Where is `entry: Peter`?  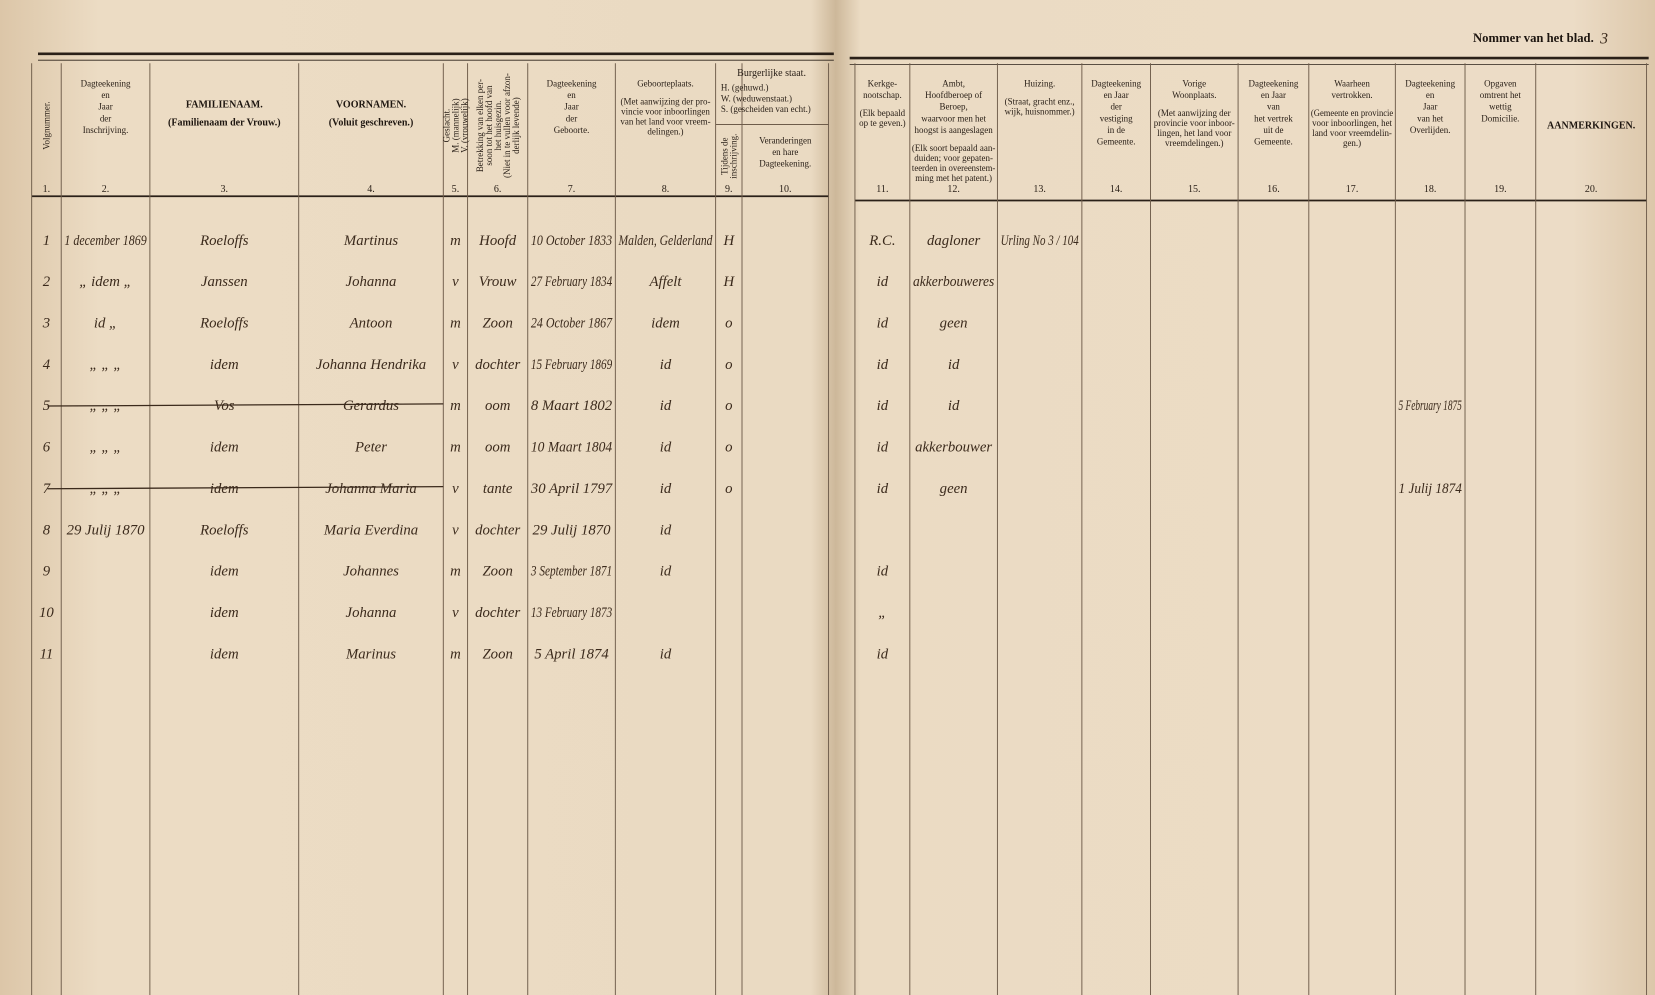
entry: Peter is located at coordinates (370, 448).